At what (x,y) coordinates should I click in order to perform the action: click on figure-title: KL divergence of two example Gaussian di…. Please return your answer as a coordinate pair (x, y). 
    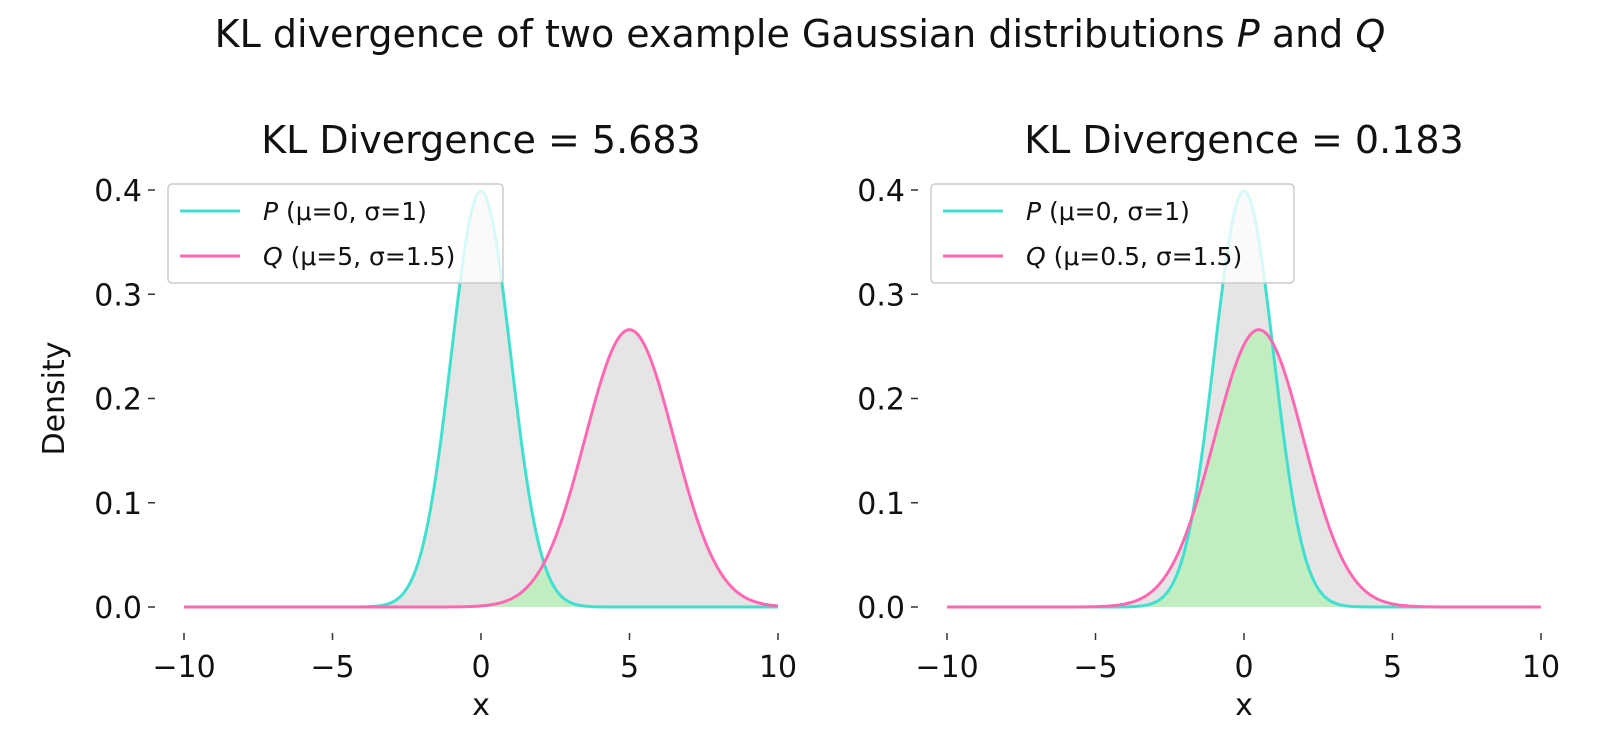
    Looking at the image, I should click on (800, 34).